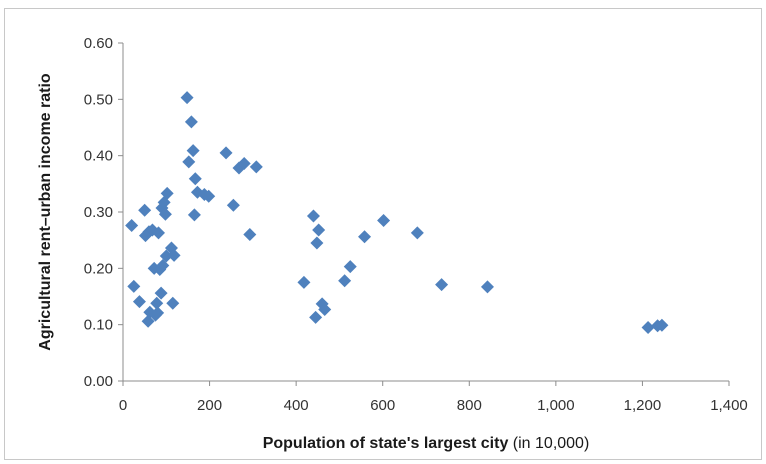  Describe the element at coordinates (98, 99) in the screenshot. I see `y-tick-label: 0.50` at that location.